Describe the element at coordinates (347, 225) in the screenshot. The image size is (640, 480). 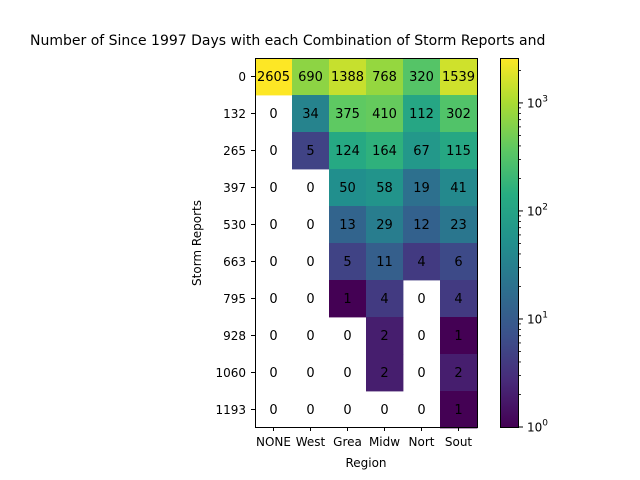
I see `cell-value-label: 13` at that location.